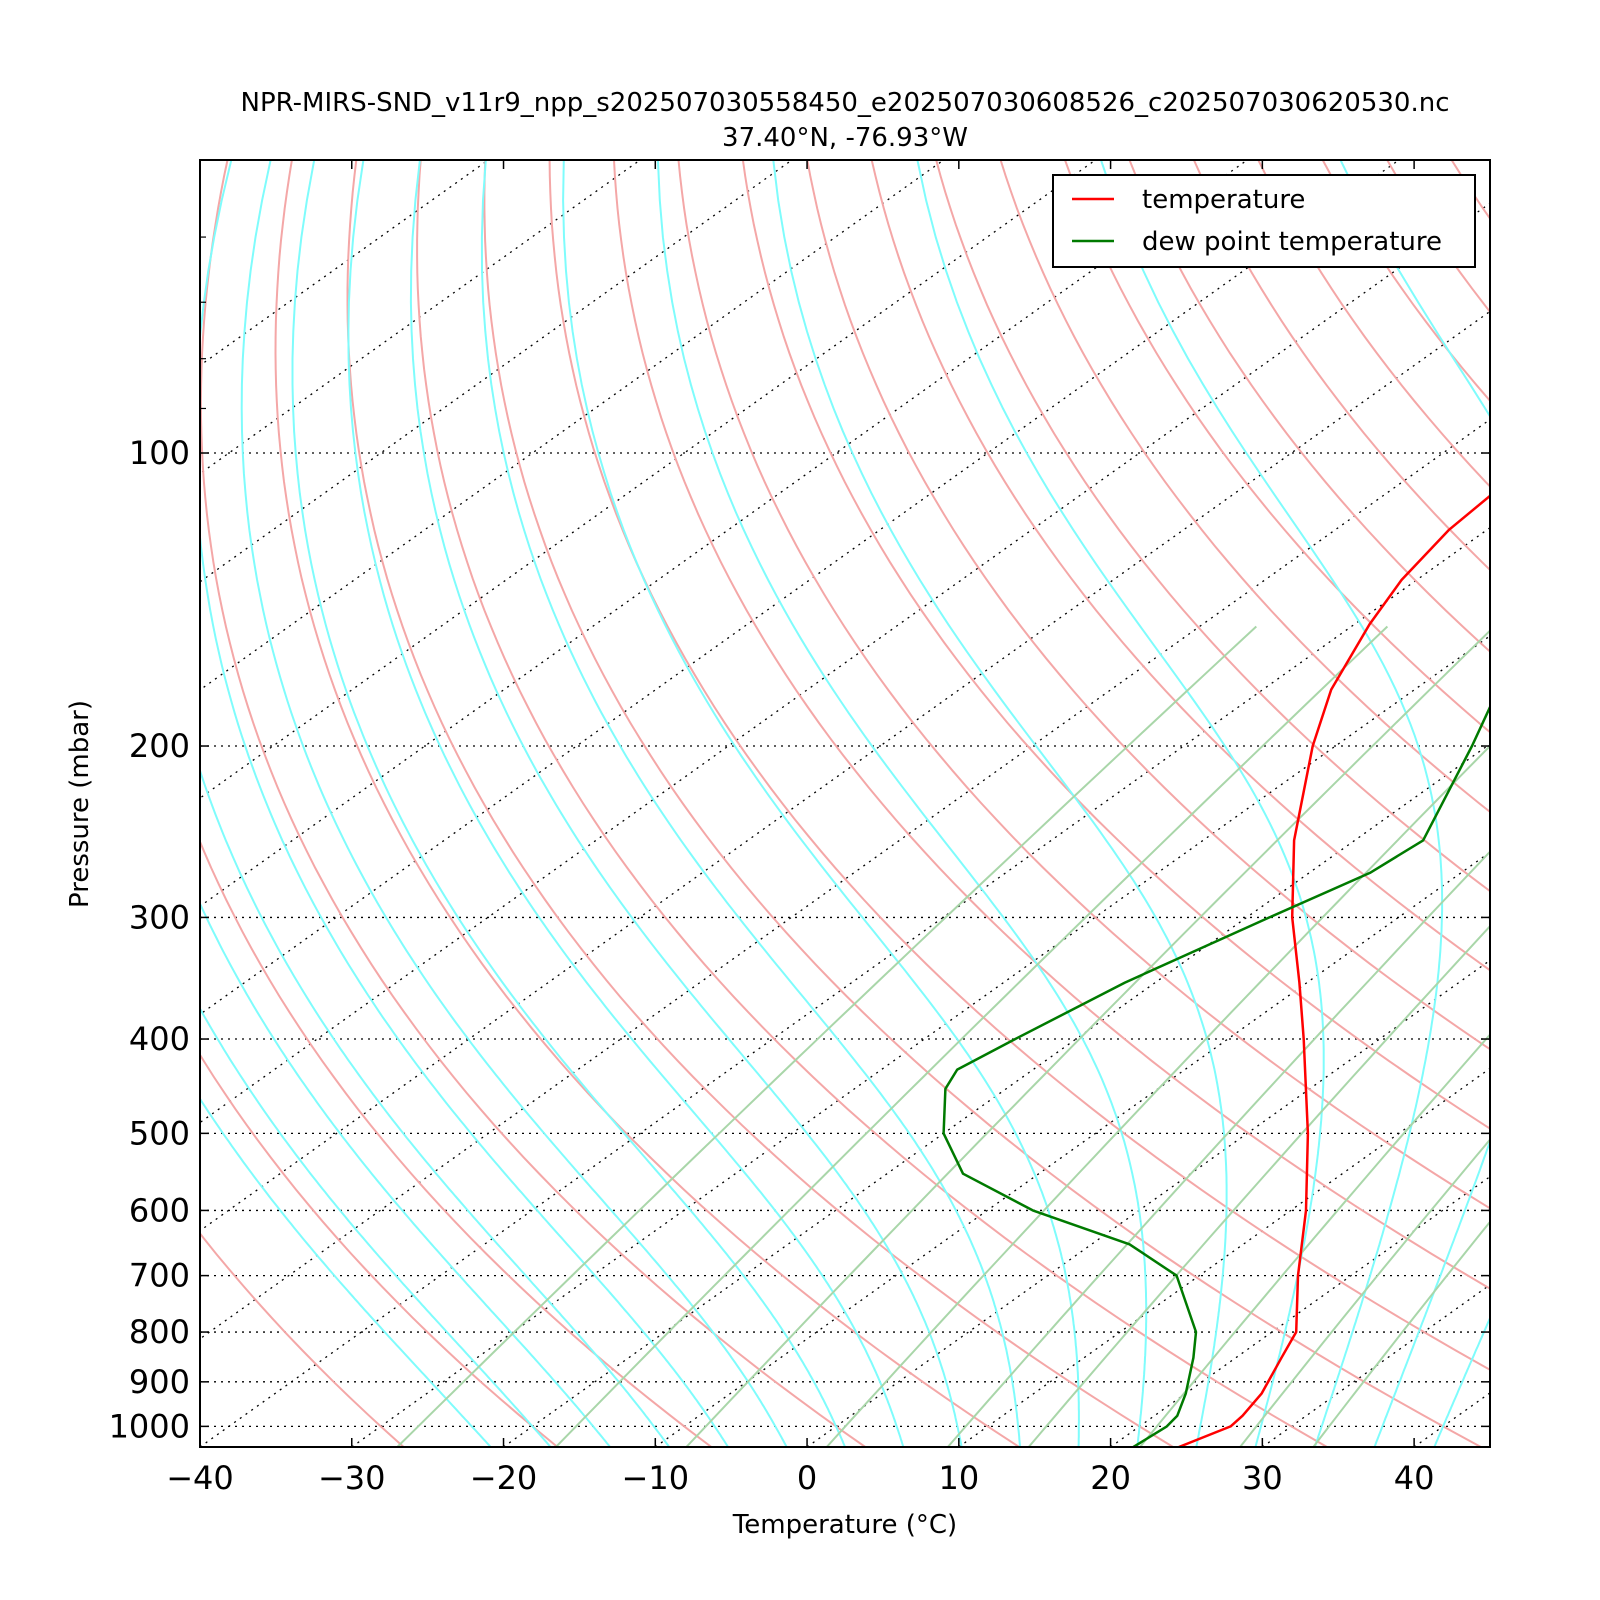 This screenshot has width=1600, height=1600. I want to click on y-tick-label: 800, so click(159, 1332).